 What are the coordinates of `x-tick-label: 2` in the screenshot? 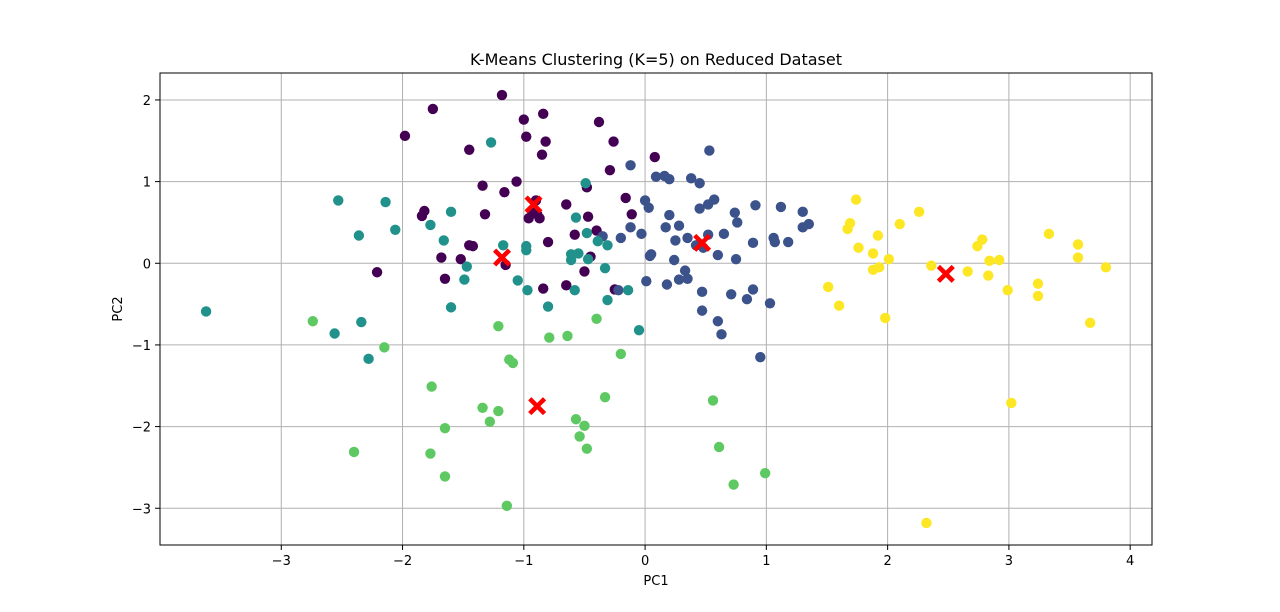 It's located at (887, 561).